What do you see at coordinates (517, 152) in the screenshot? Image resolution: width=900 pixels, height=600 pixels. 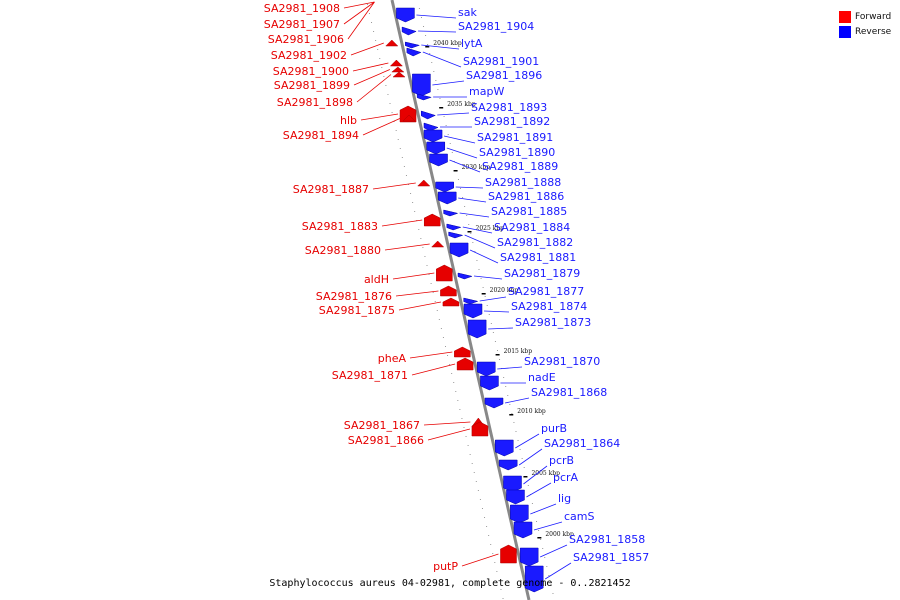 I see `reverse-gene-label: SA2981_1890` at bounding box center [517, 152].